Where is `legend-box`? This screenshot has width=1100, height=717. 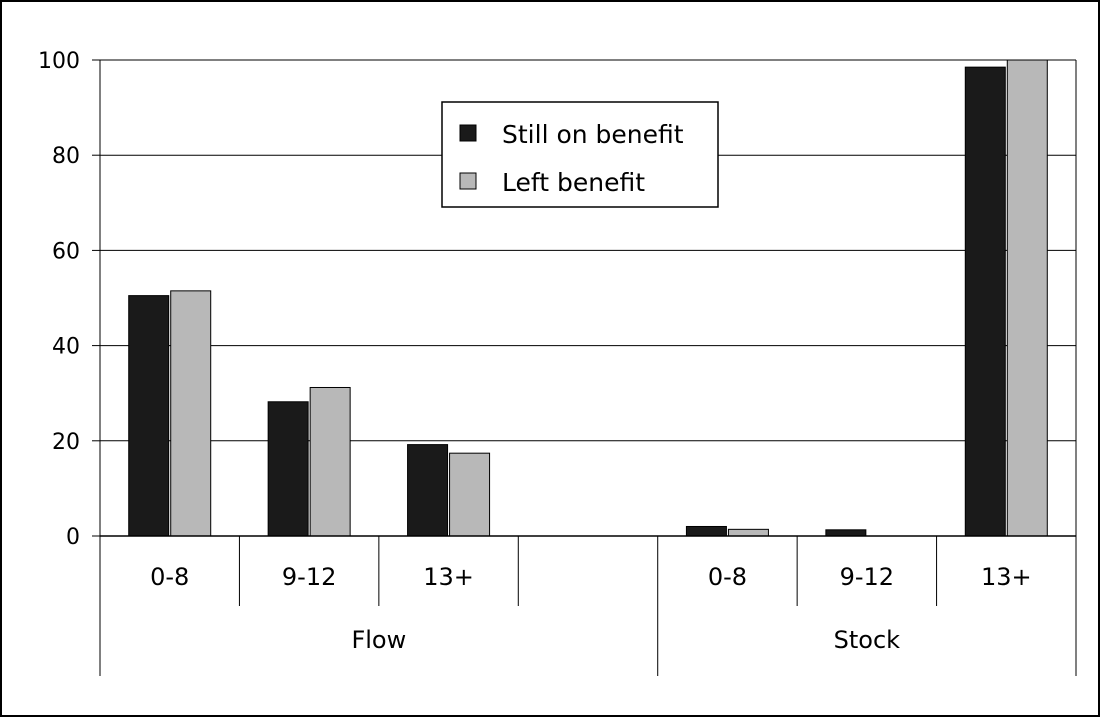 legend-box is located at coordinates (580, 154).